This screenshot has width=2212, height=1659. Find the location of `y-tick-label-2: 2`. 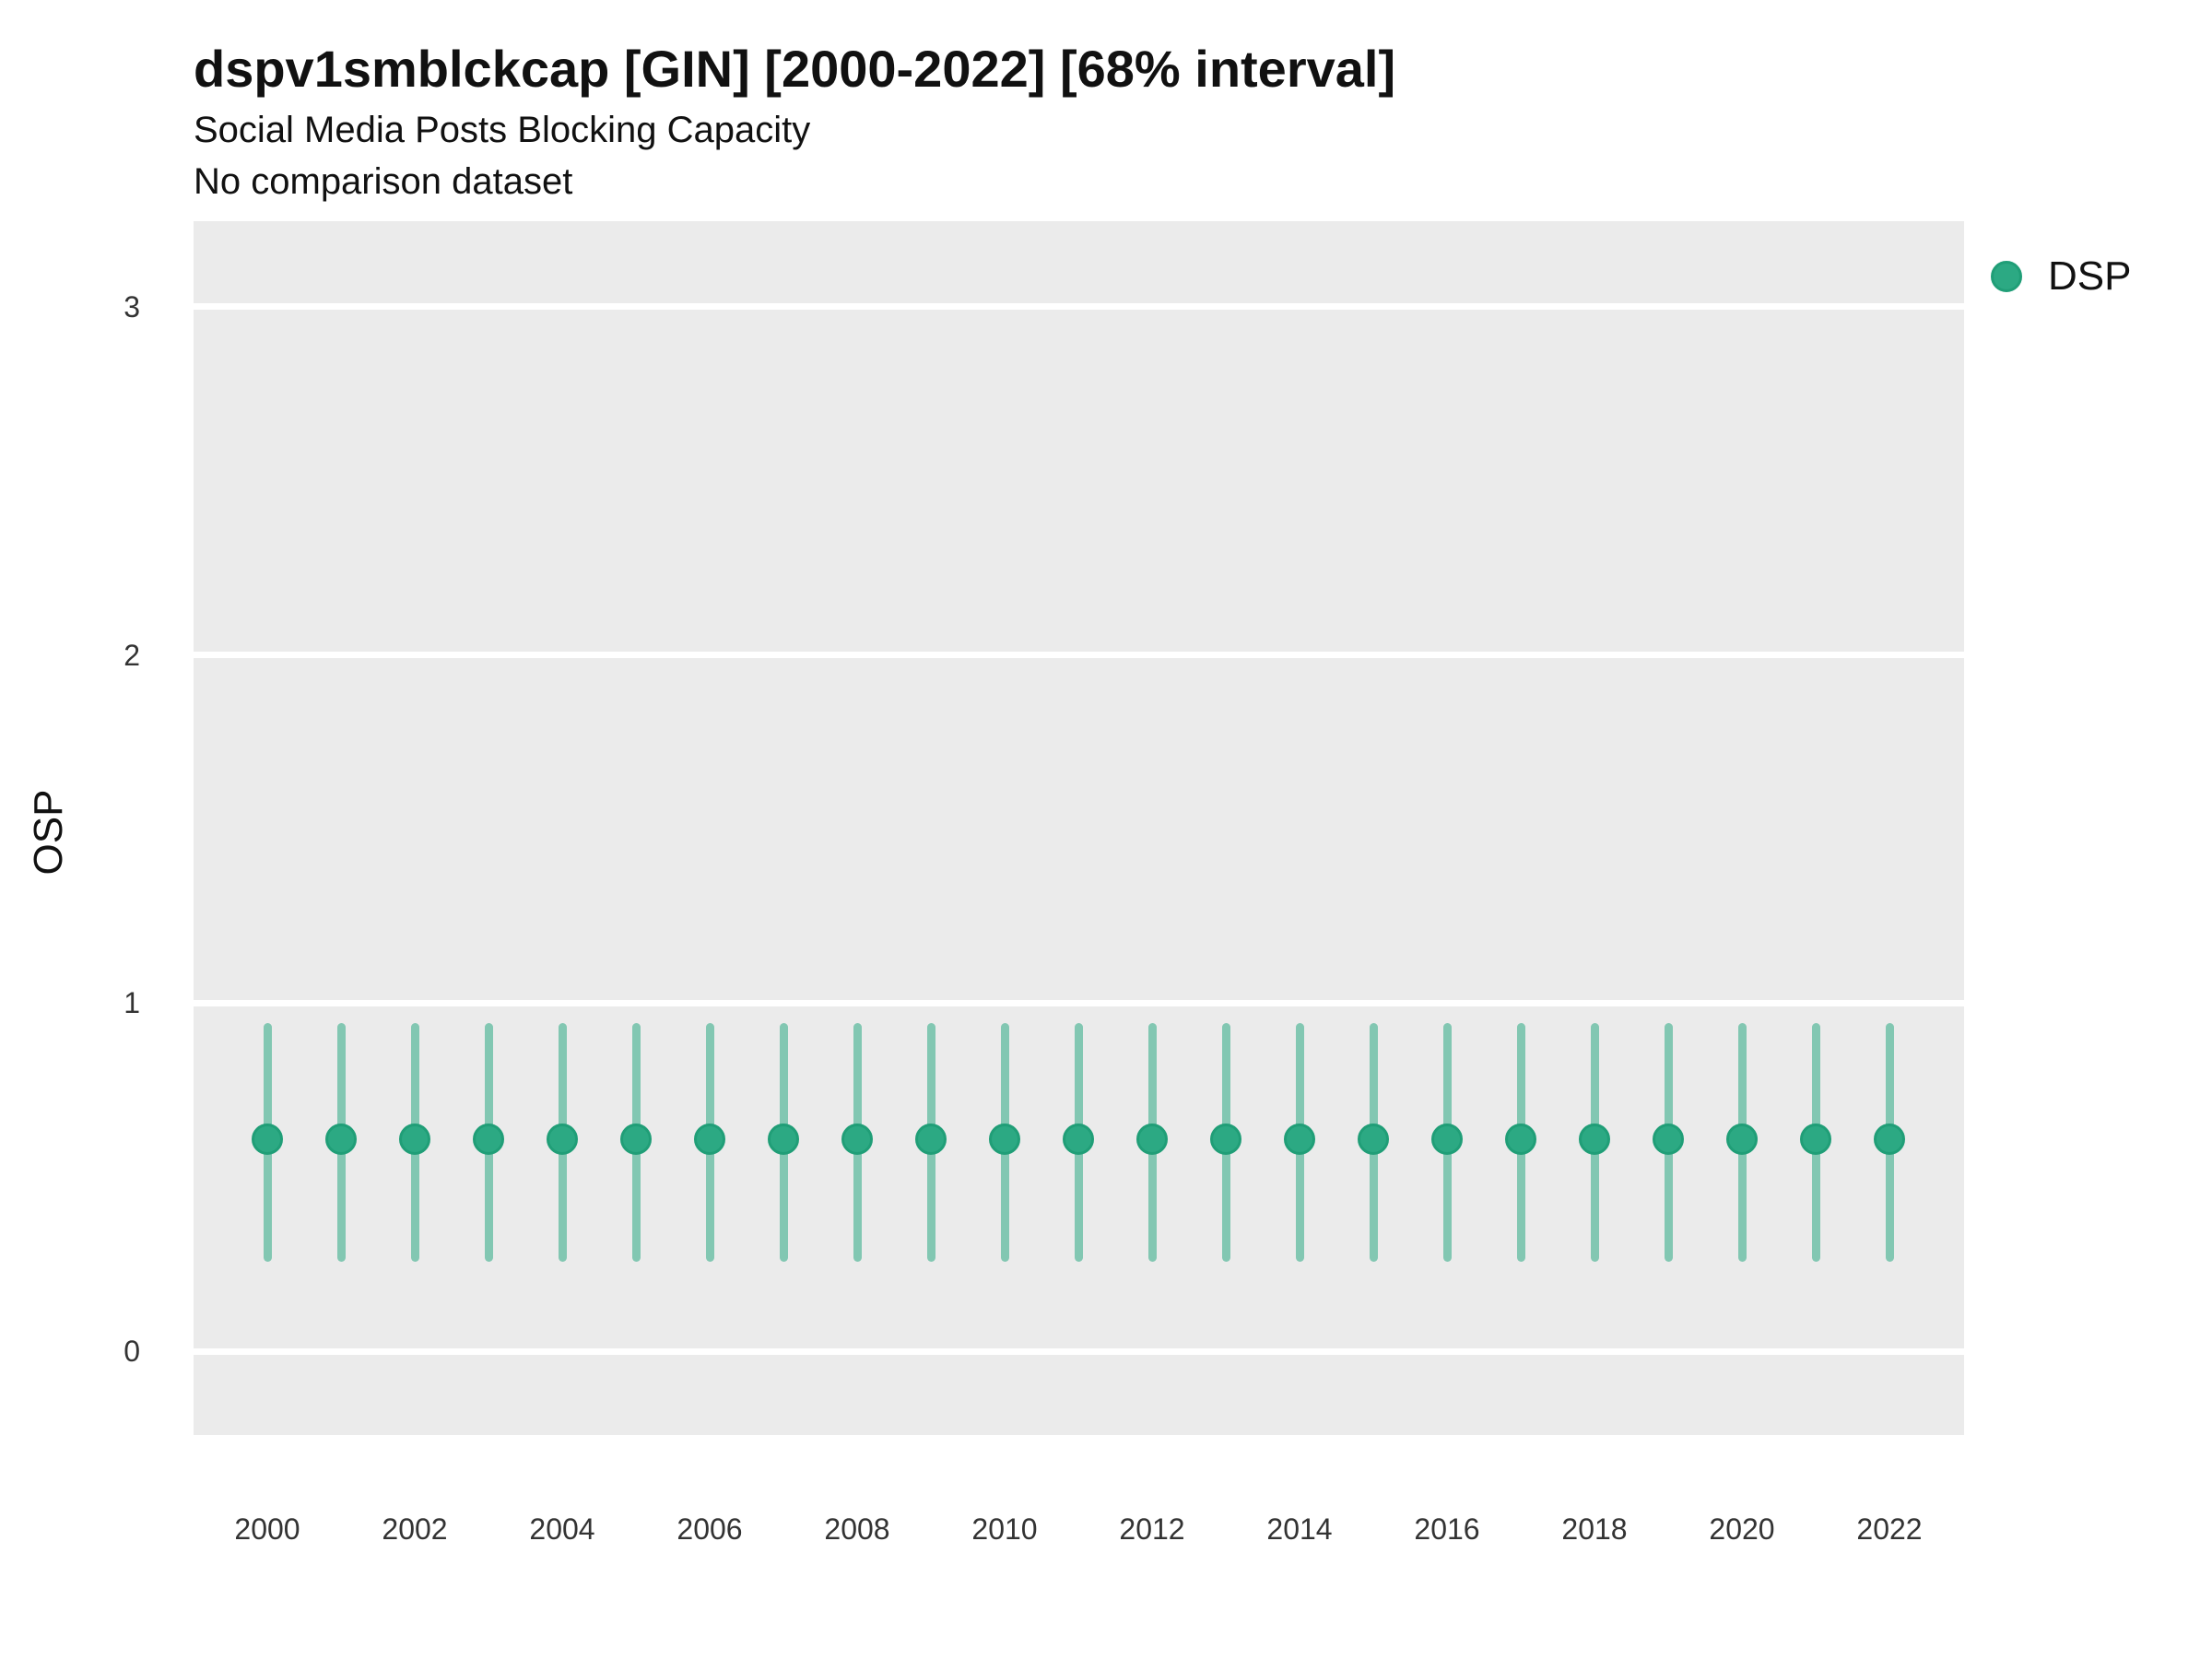

y-tick-label-2: 2 is located at coordinates (132, 655).